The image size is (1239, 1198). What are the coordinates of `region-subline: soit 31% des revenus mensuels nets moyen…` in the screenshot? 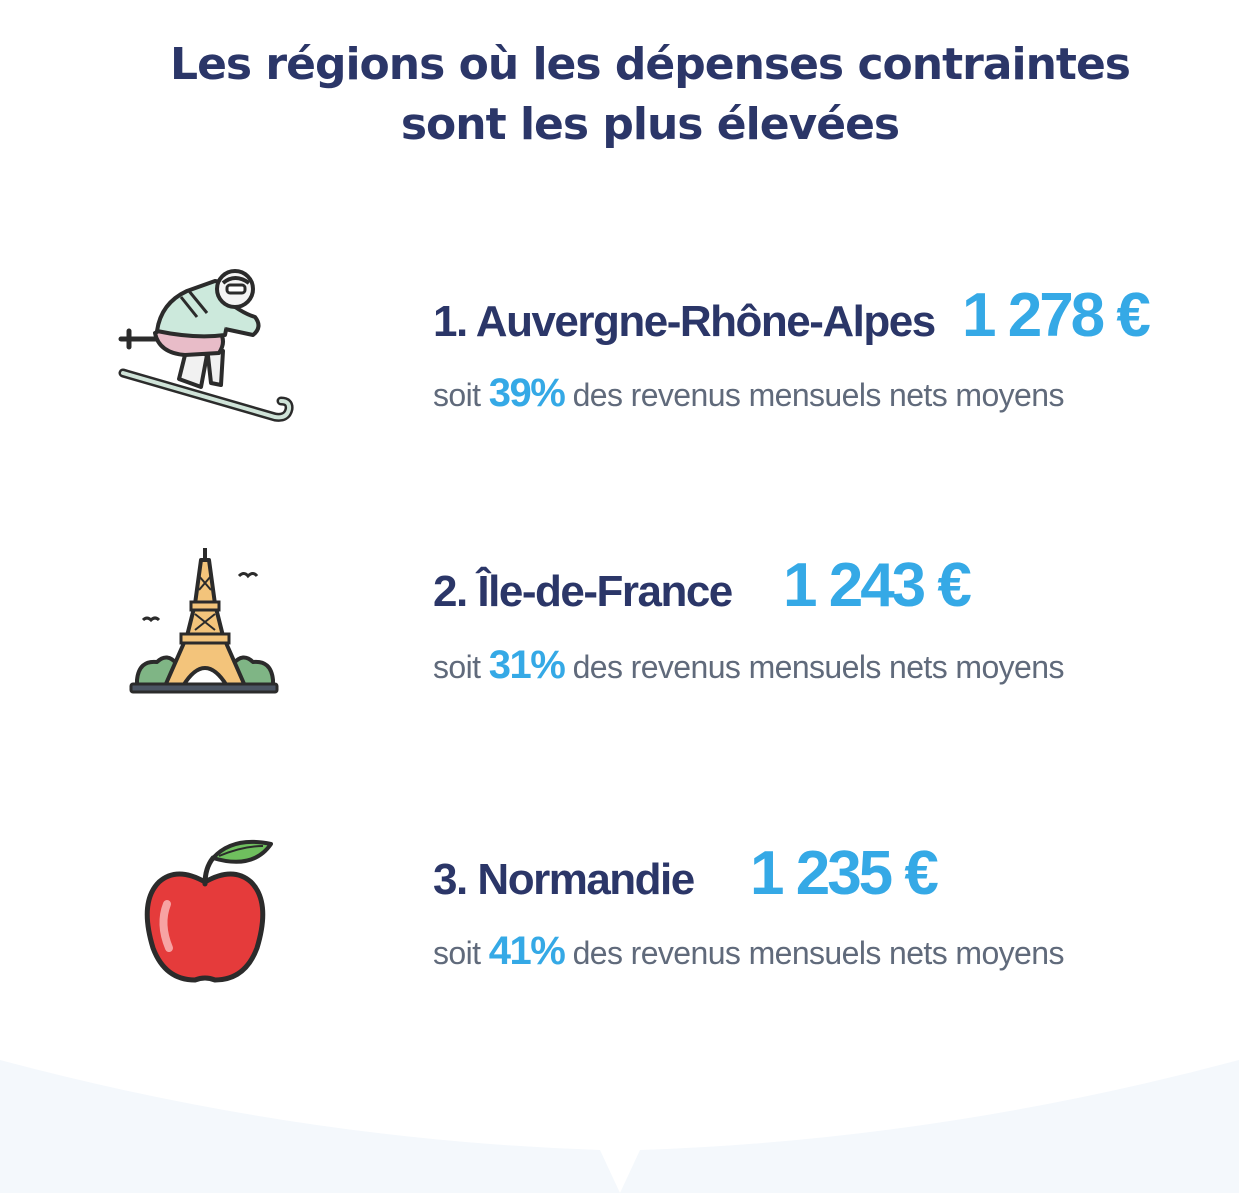 It's located at (748, 665).